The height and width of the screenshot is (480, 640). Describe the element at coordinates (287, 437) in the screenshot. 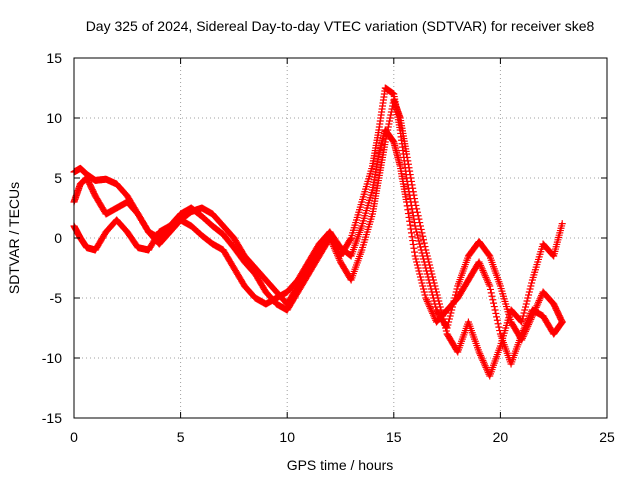

I see `x-tick-label: 10` at that location.